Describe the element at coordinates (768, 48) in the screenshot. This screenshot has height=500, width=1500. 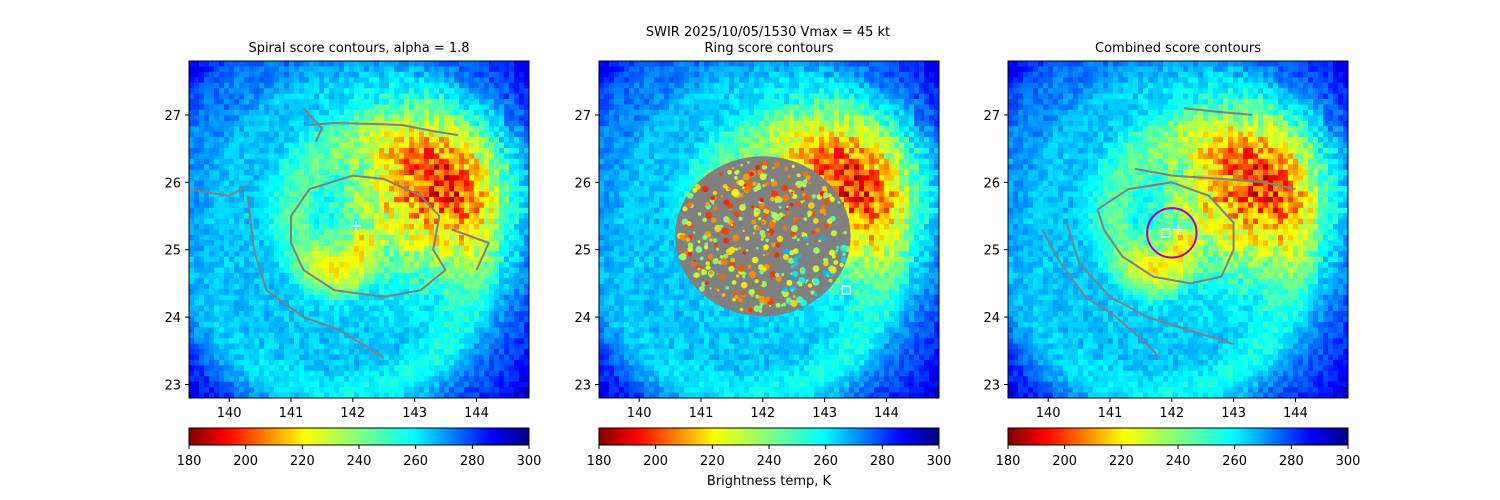
I see `panel-title: Ring score contours` at that location.